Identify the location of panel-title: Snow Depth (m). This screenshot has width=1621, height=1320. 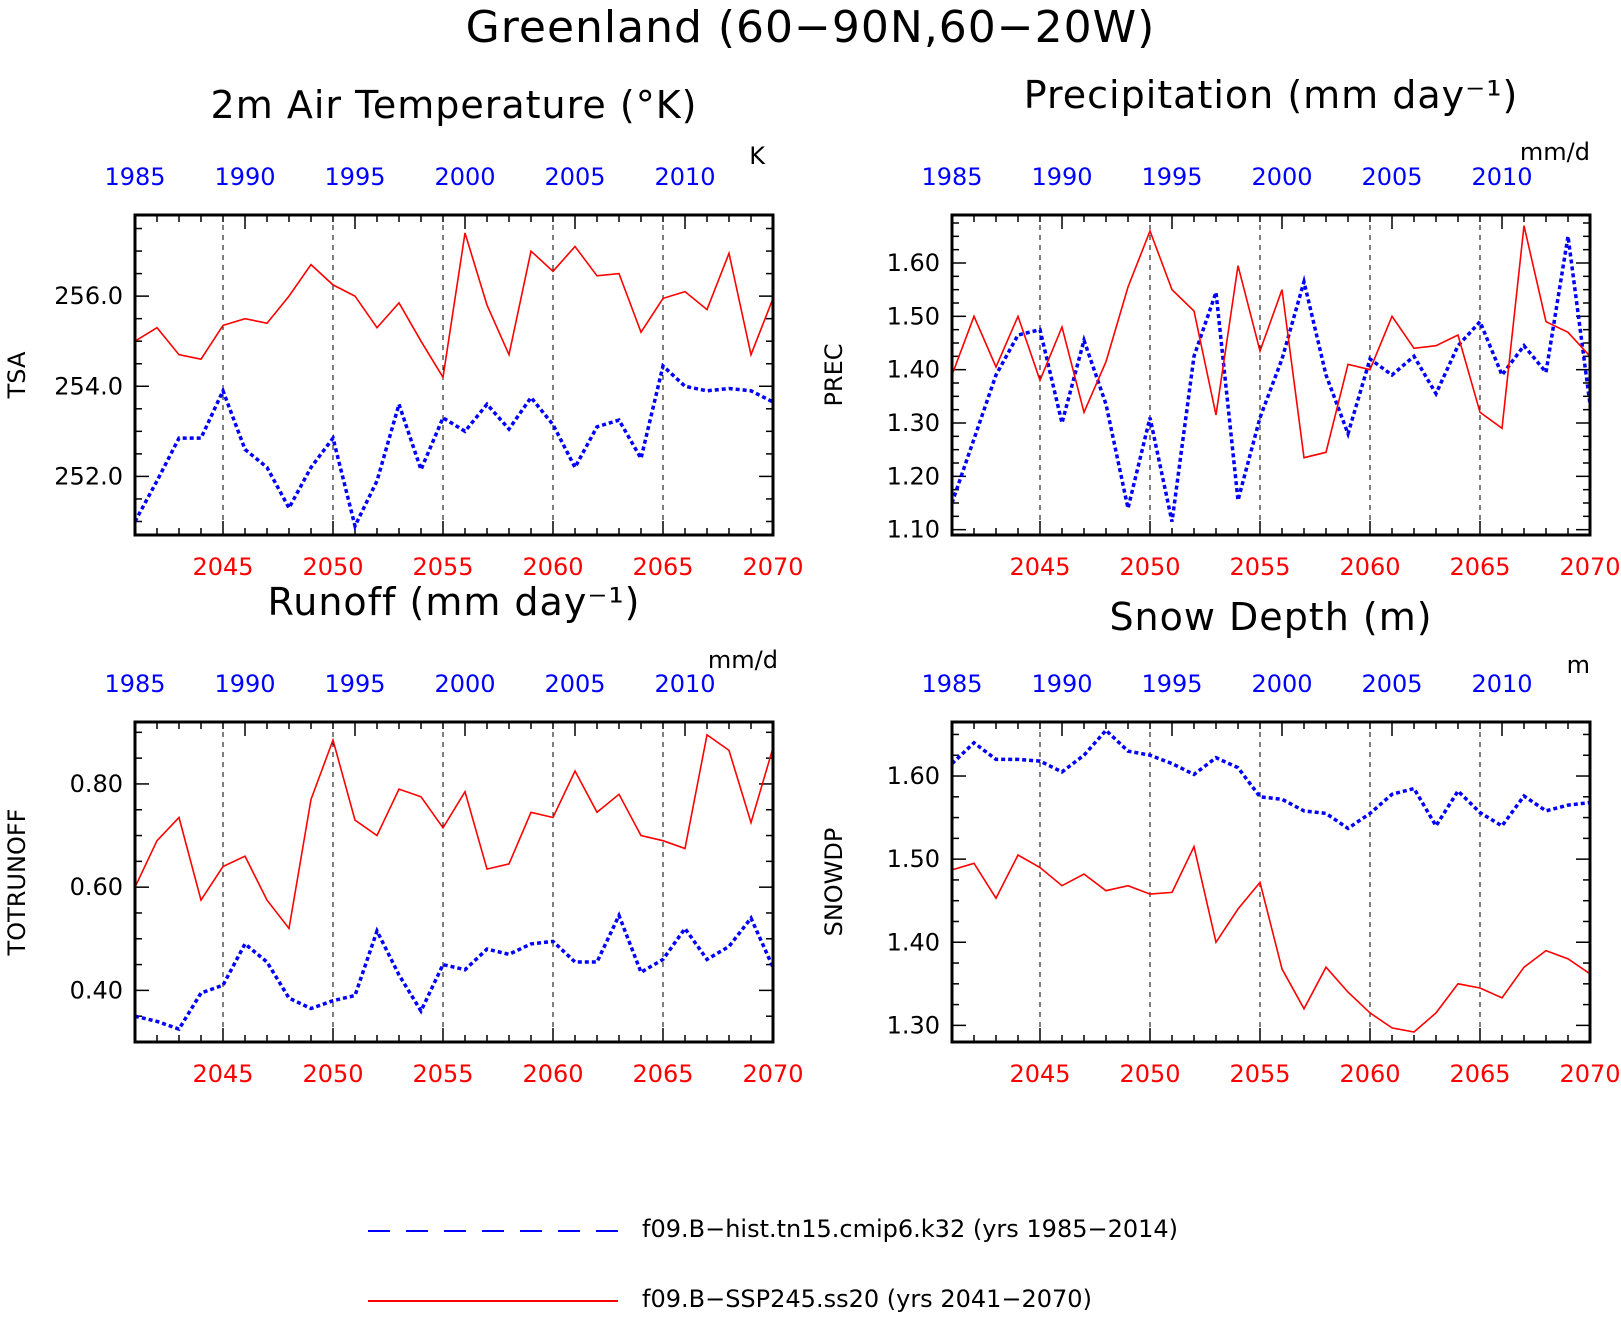
(1270, 617).